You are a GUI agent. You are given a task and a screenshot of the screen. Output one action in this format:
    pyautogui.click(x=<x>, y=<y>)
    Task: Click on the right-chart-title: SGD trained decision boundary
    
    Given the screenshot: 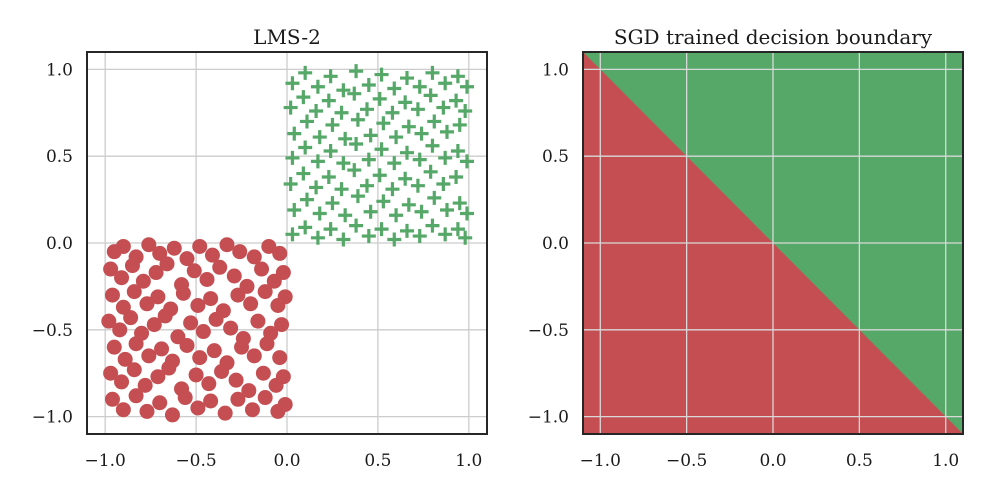 What is the action you would take?
    pyautogui.click(x=773, y=37)
    